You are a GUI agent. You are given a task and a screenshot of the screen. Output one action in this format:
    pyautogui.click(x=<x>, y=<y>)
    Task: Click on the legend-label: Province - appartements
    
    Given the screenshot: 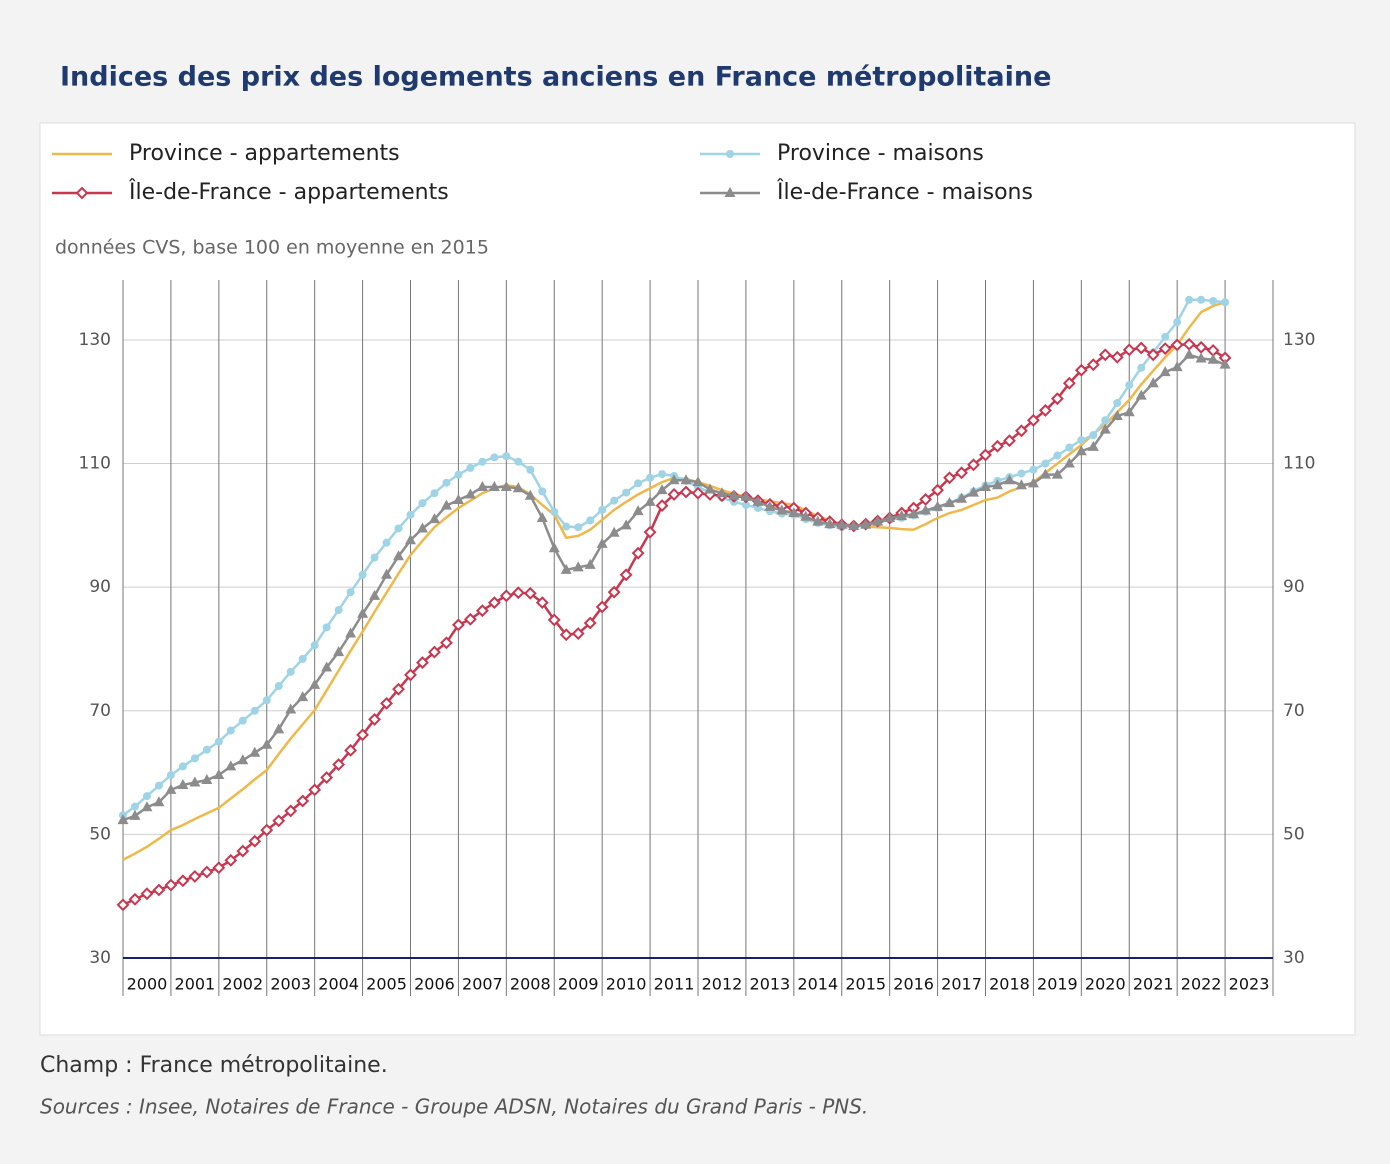 What is the action you would take?
    pyautogui.click(x=264, y=153)
    